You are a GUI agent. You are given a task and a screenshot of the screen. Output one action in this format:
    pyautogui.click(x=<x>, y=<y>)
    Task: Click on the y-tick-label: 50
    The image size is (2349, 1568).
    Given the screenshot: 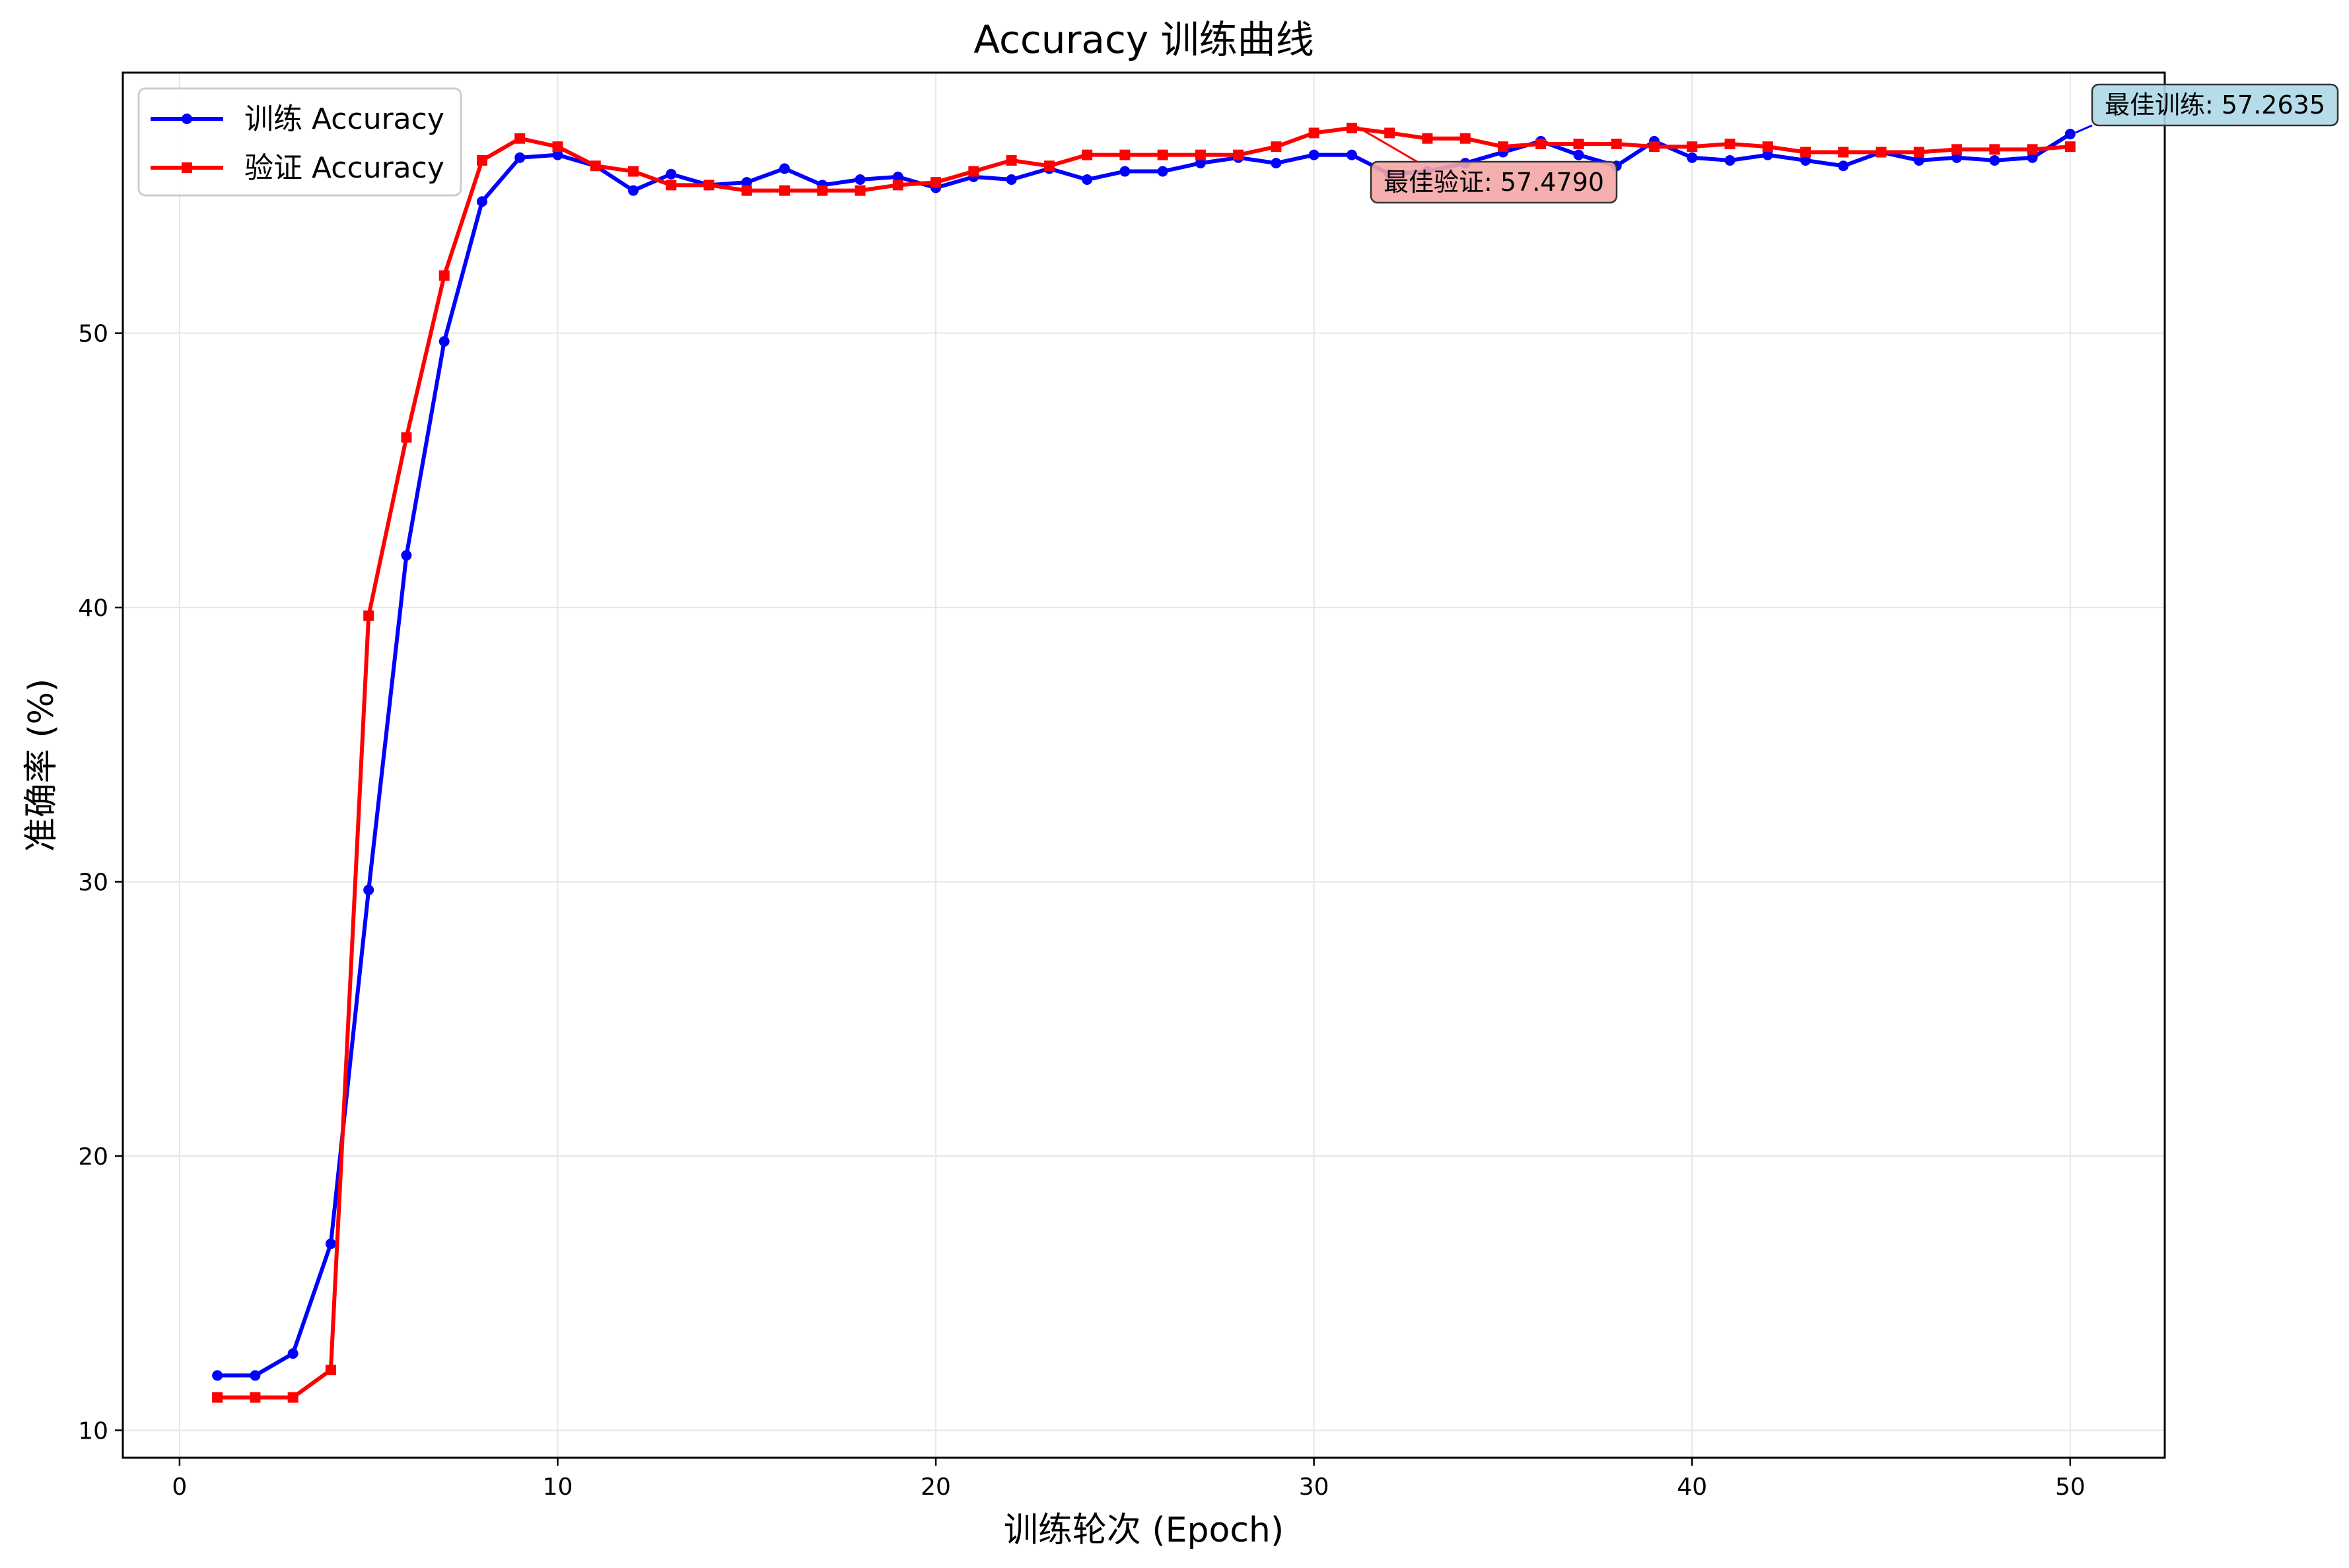 What is the action you would take?
    pyautogui.click(x=93, y=334)
    